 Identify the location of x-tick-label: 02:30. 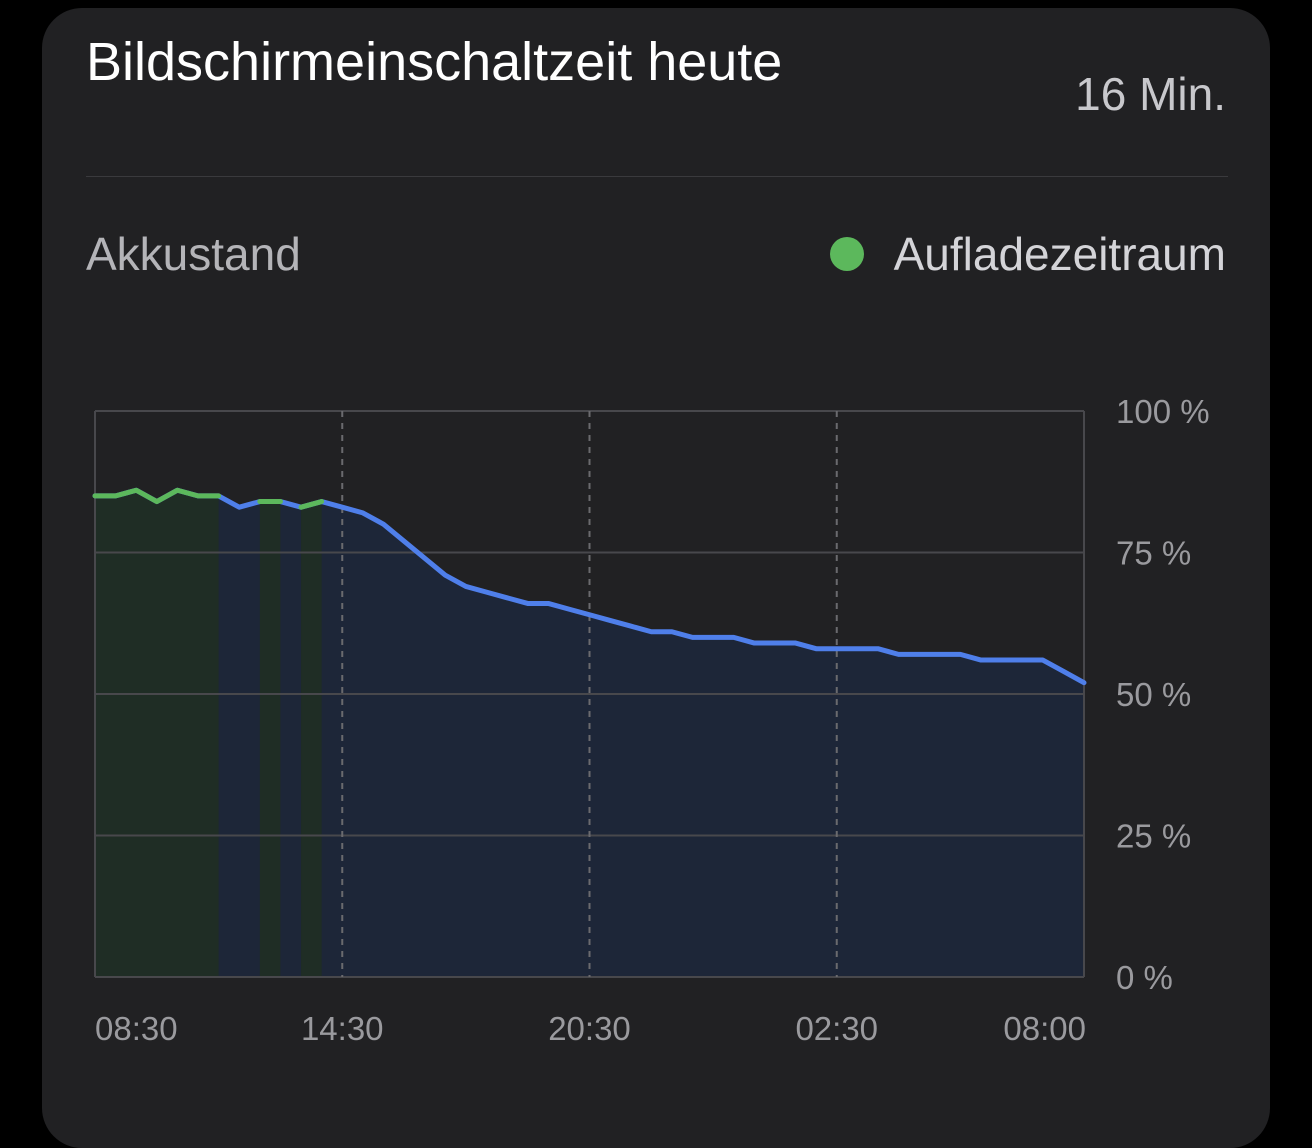
(836, 1028).